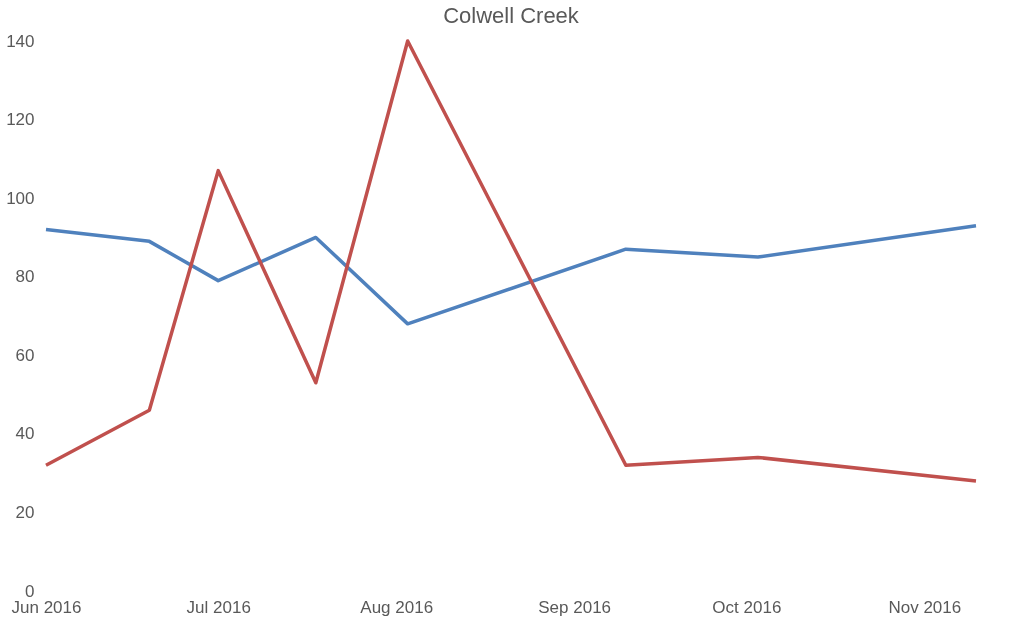 This screenshot has width=1014, height=642. What do you see at coordinates (20, 198) in the screenshot?
I see `y-tick-label: 100` at bounding box center [20, 198].